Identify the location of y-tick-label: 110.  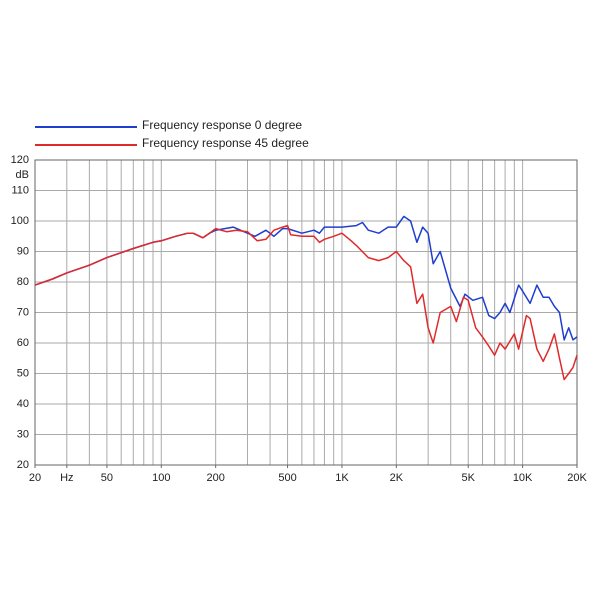
(20, 190).